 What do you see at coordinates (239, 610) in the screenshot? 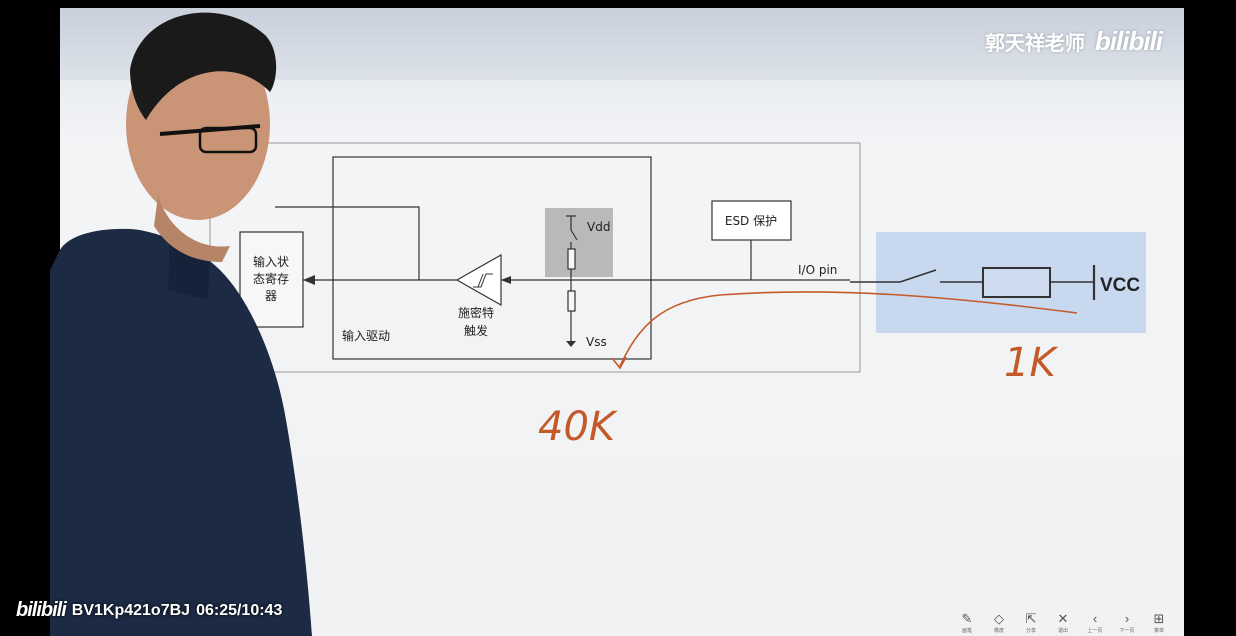
I see `video-time: 06:25/10:43` at bounding box center [239, 610].